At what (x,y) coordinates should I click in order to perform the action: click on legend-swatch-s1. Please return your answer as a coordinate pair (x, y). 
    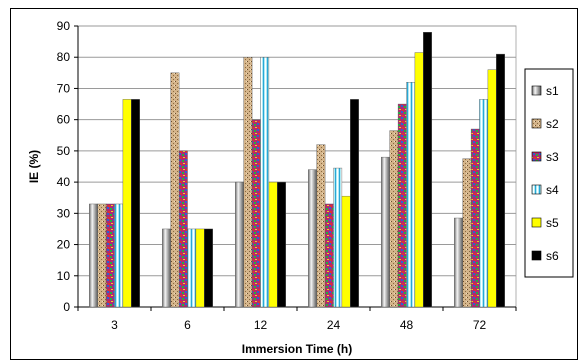
    Looking at the image, I should click on (536, 90).